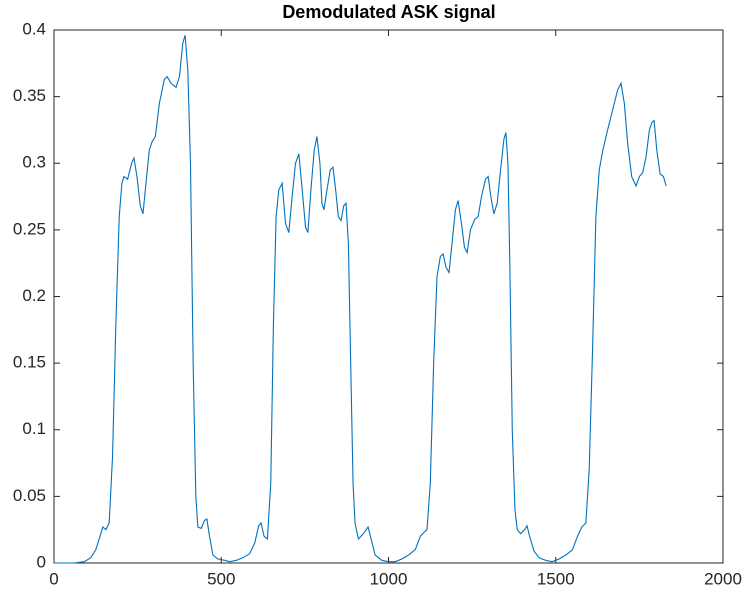  I want to click on x-tick-label: 0, so click(53, 578).